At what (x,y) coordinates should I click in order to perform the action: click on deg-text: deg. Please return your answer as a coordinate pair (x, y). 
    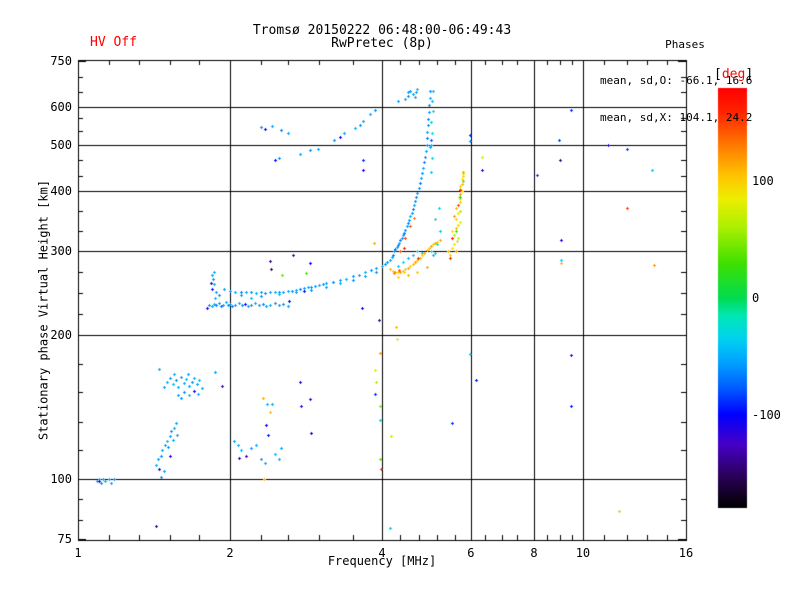
    Looking at the image, I should click on (733, 74).